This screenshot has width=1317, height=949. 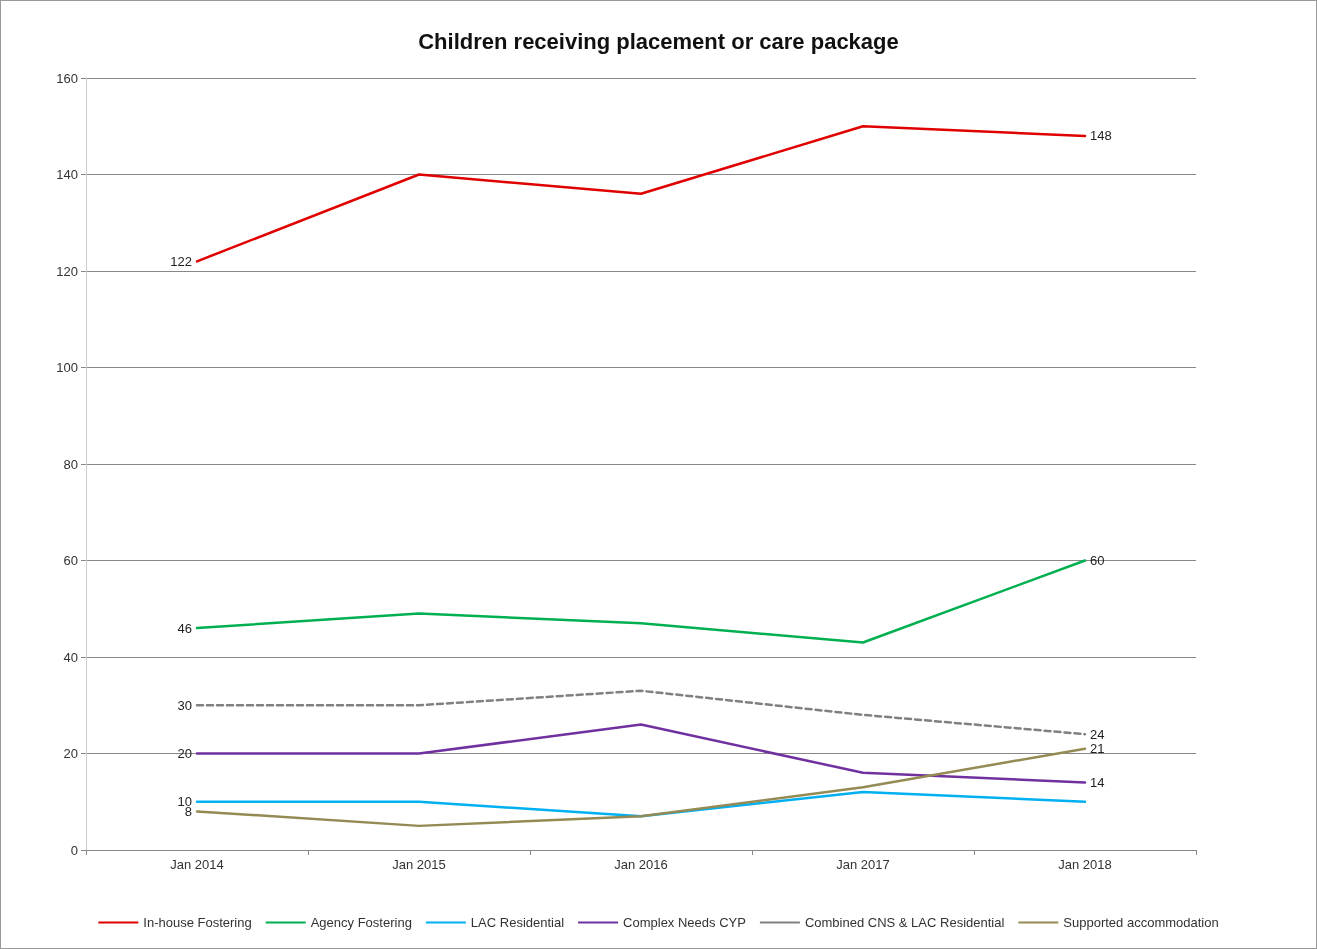 What do you see at coordinates (184, 705) in the screenshot?
I see `data-label: 30` at bounding box center [184, 705].